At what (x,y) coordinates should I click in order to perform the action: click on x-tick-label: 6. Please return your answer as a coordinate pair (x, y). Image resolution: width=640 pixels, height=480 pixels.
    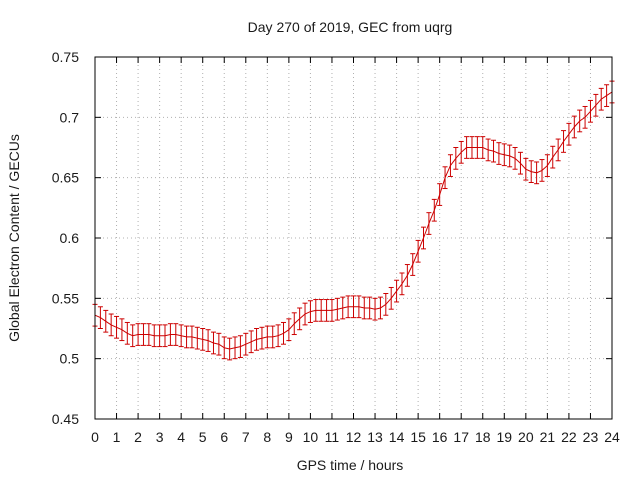
    Looking at the image, I should click on (224, 437).